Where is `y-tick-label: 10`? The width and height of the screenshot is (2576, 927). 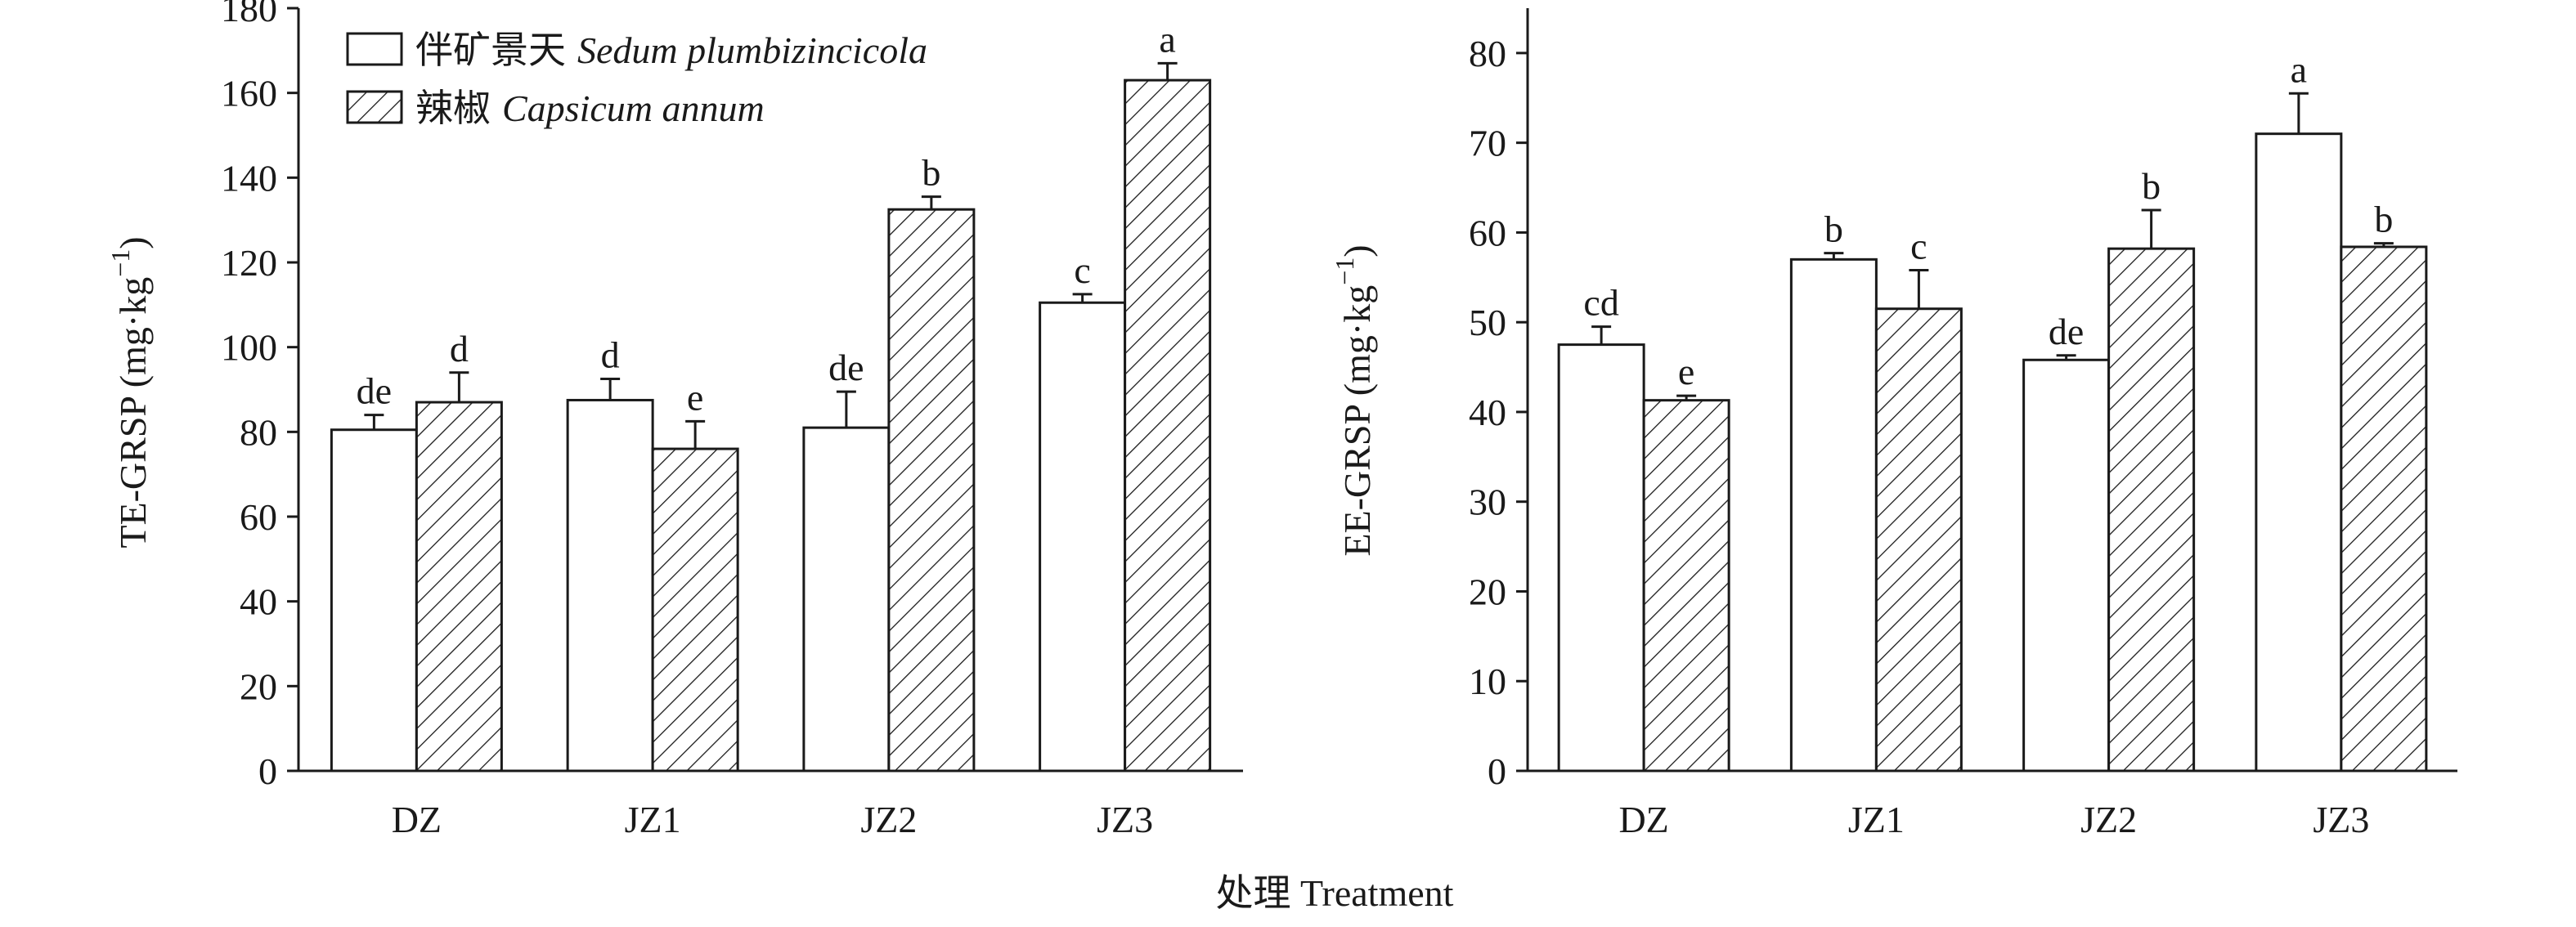
y-tick-label: 10 is located at coordinates (1487, 681).